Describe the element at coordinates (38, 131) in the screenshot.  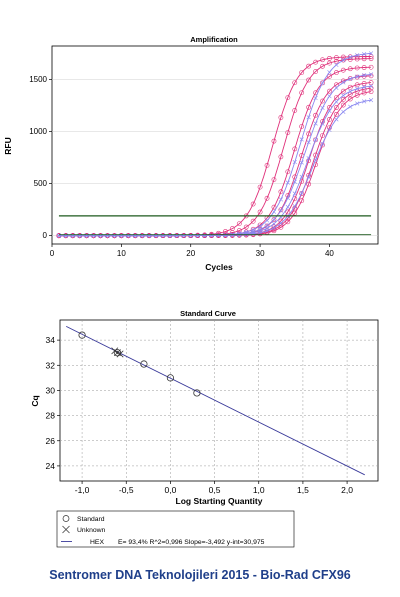
I see `amplification-y-tick-label: 1000` at that location.